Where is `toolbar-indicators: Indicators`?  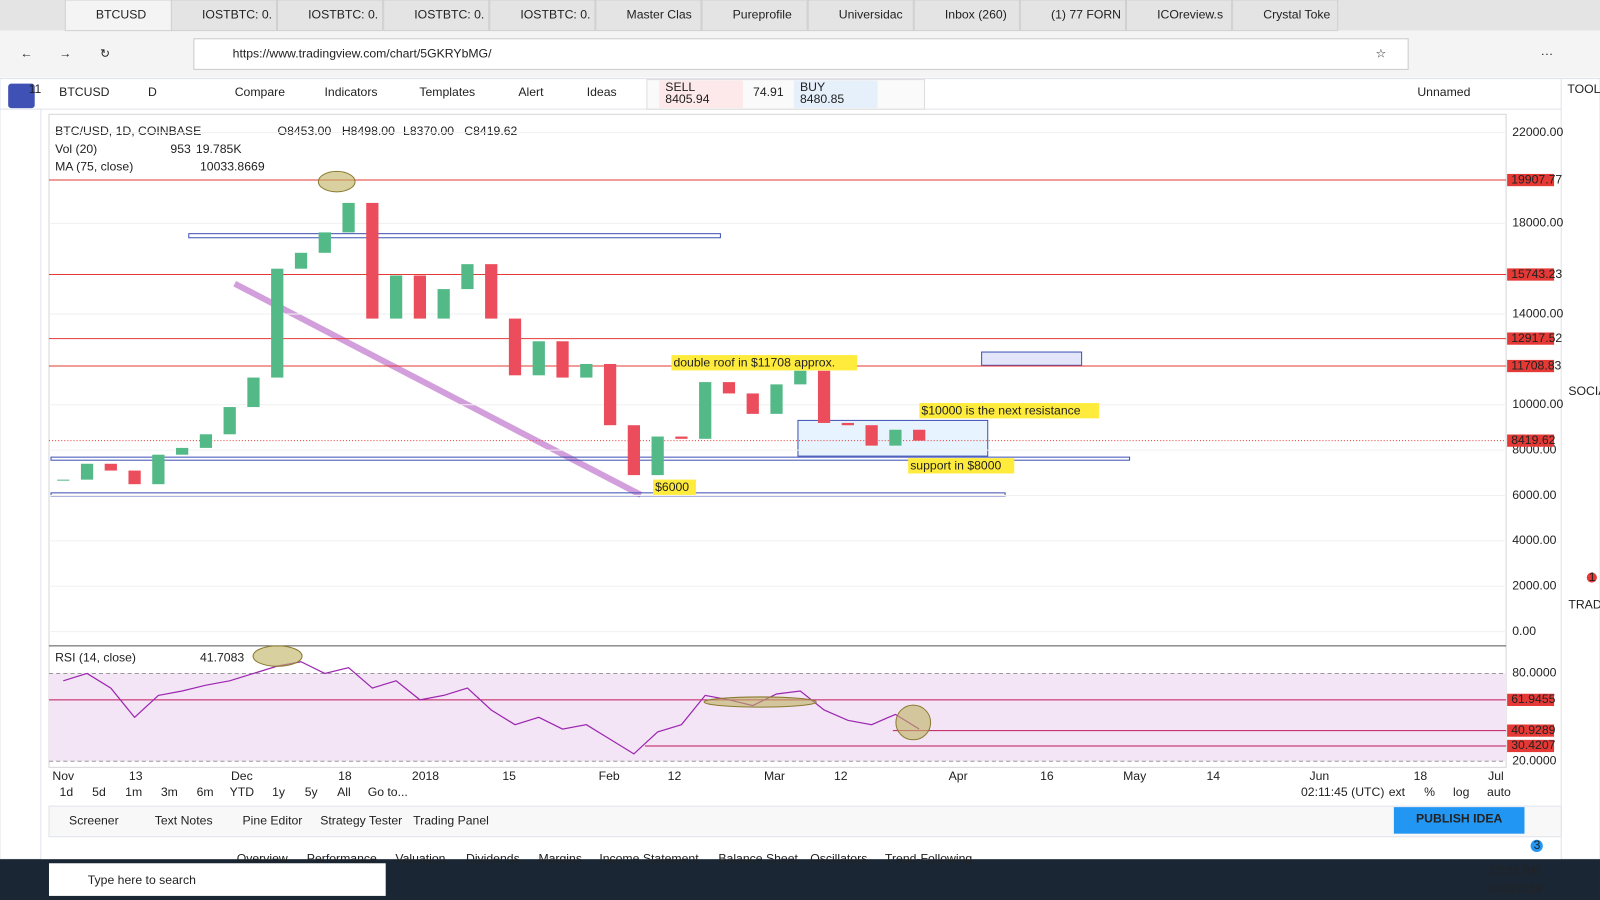 toolbar-indicators: Indicators is located at coordinates (350, 92).